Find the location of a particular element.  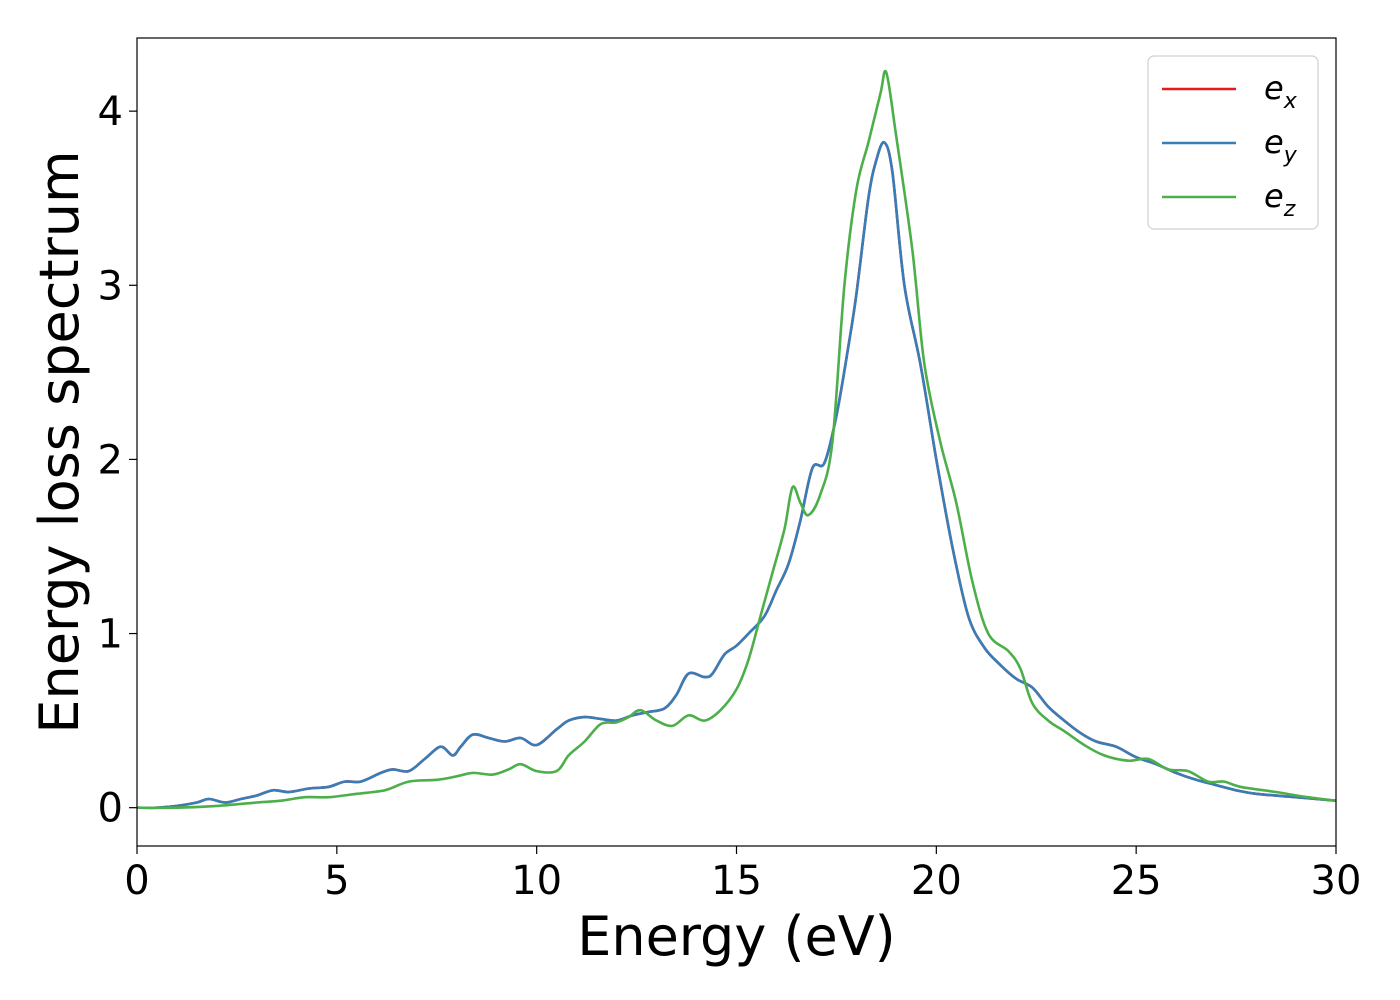

x-tick-label: 0 is located at coordinates (136, 881).